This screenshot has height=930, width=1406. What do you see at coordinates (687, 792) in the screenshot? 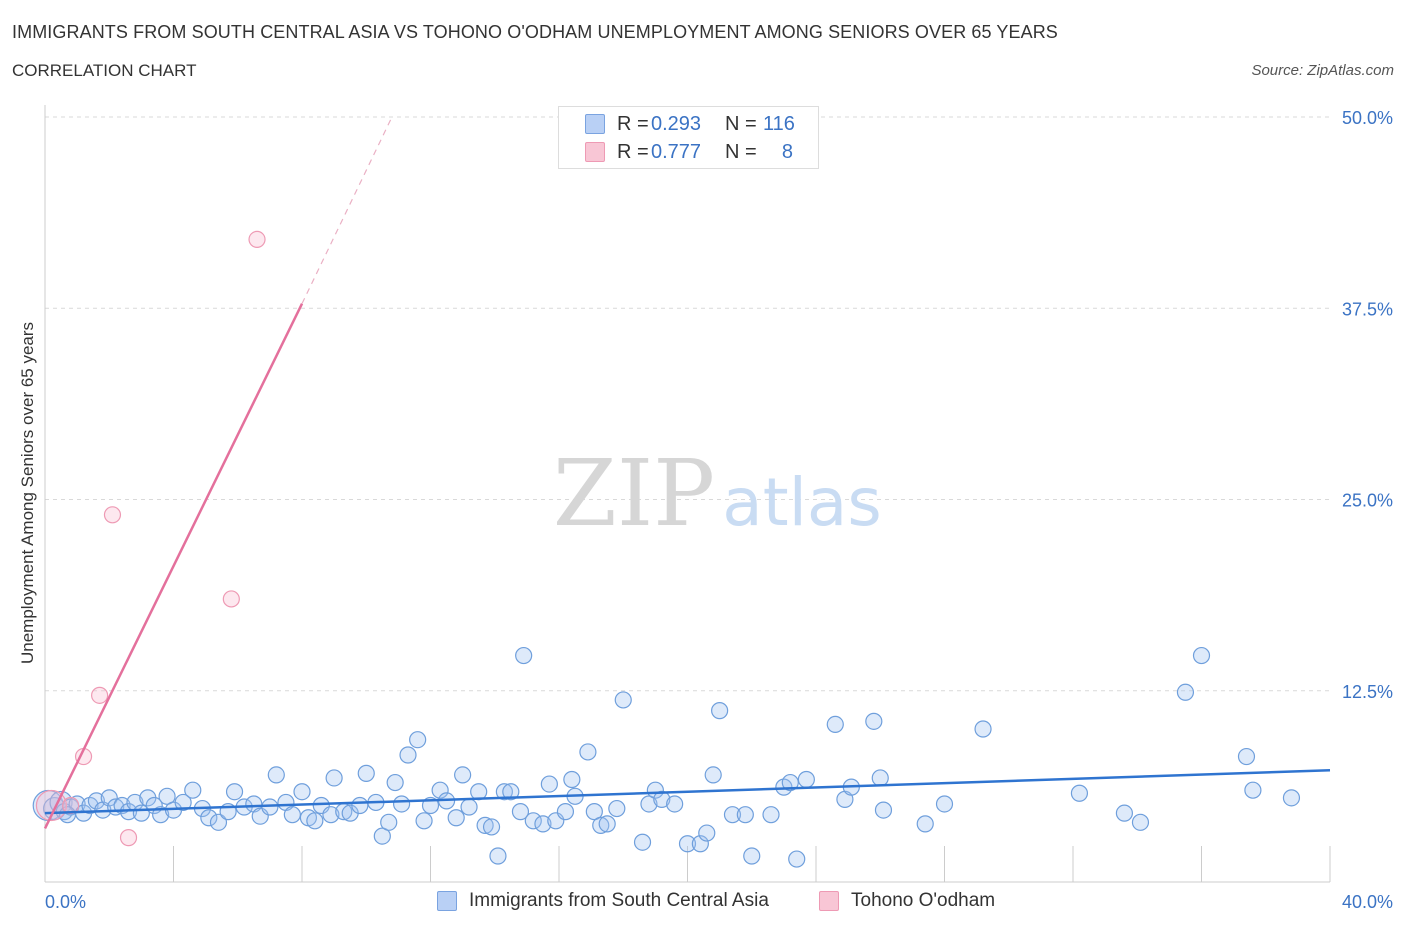
I see `trend-line-immigrants` at bounding box center [687, 792].